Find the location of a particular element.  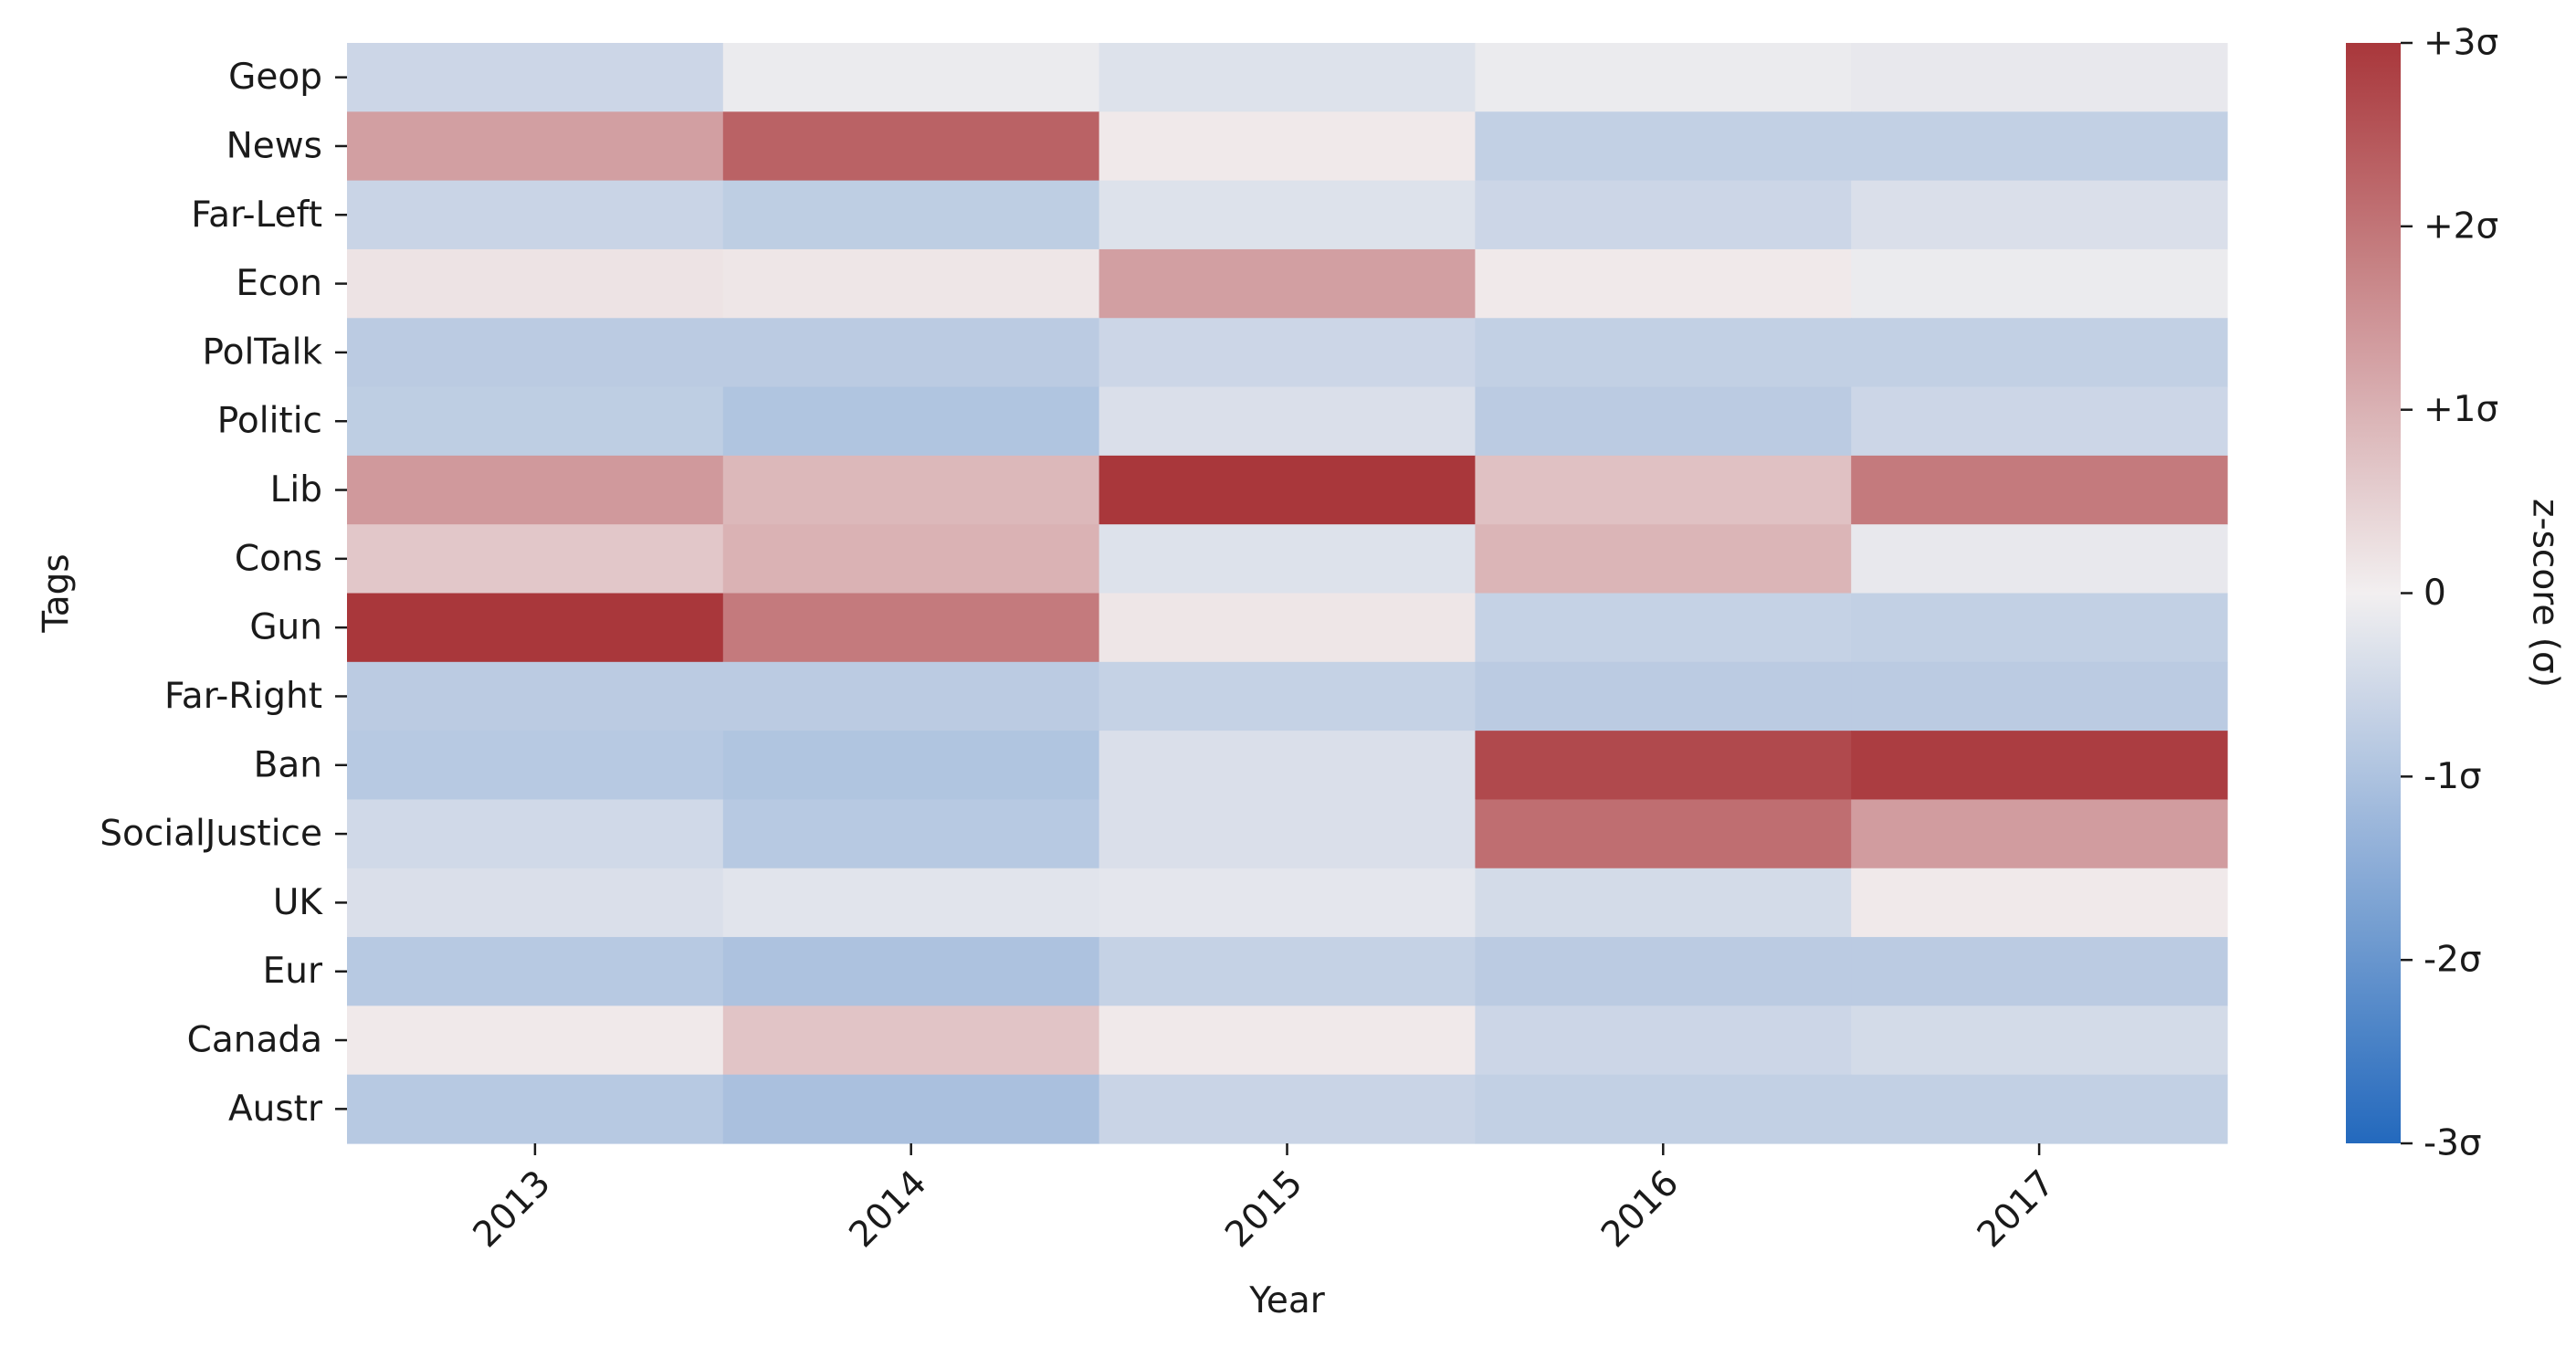

y-tick-label: Far-Right is located at coordinates (243, 696).